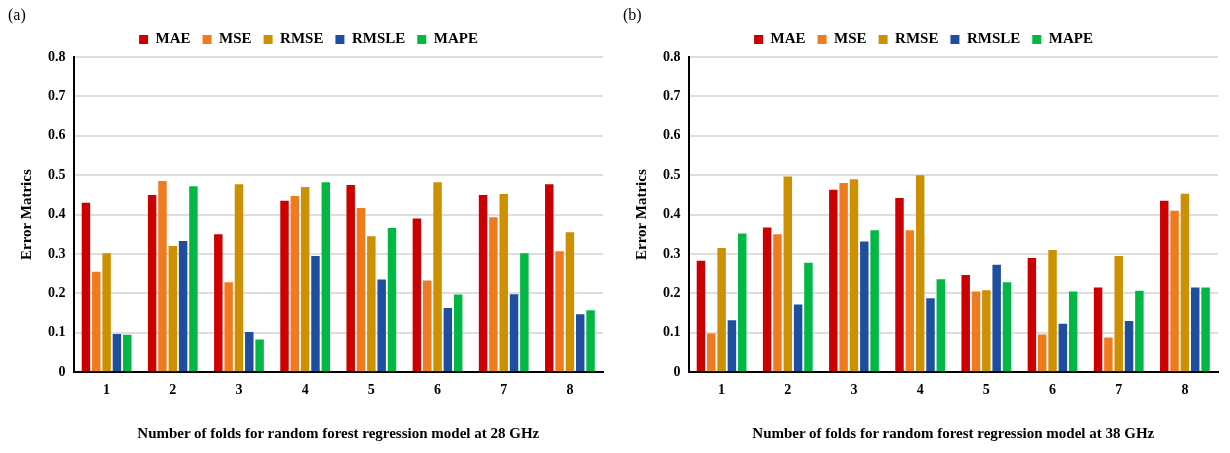  I want to click on text: (a), so click(17, 15).